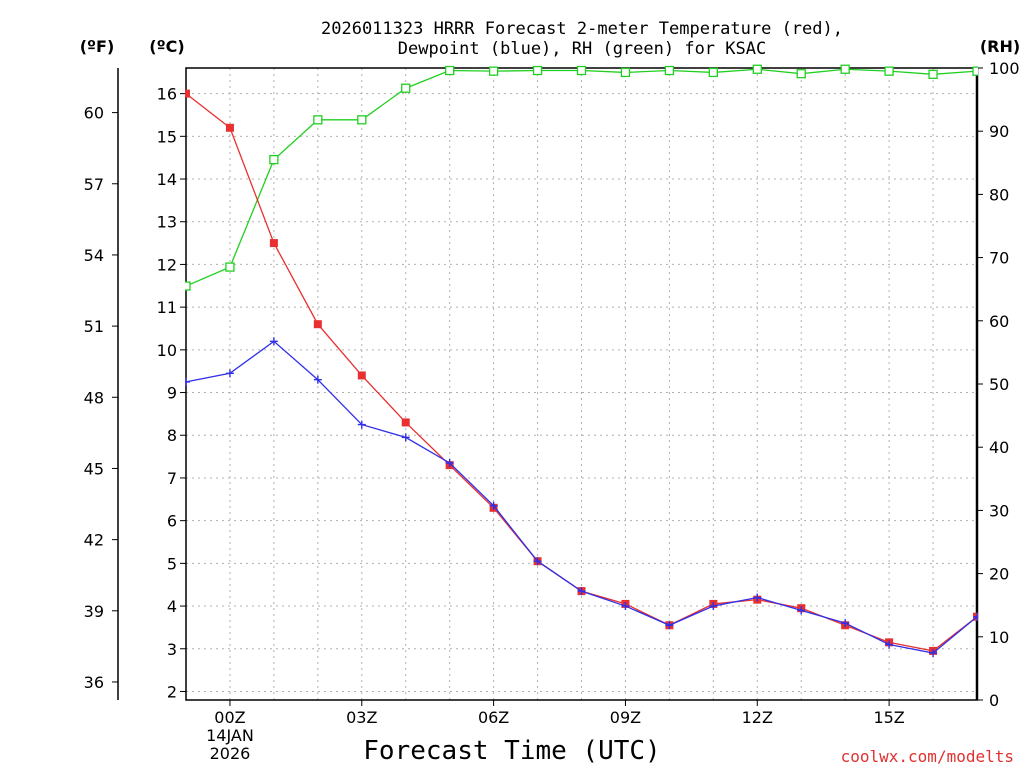  I want to click on fahrenheit-tick-label: 48, so click(94, 397).